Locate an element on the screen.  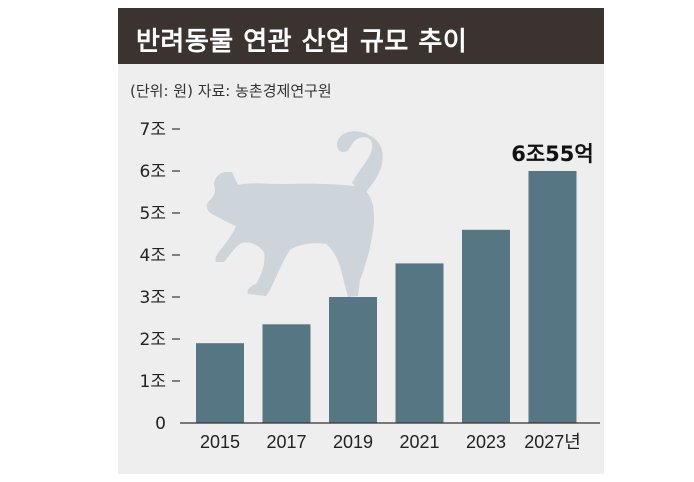
x-tick-label: 2023 is located at coordinates (486, 442).